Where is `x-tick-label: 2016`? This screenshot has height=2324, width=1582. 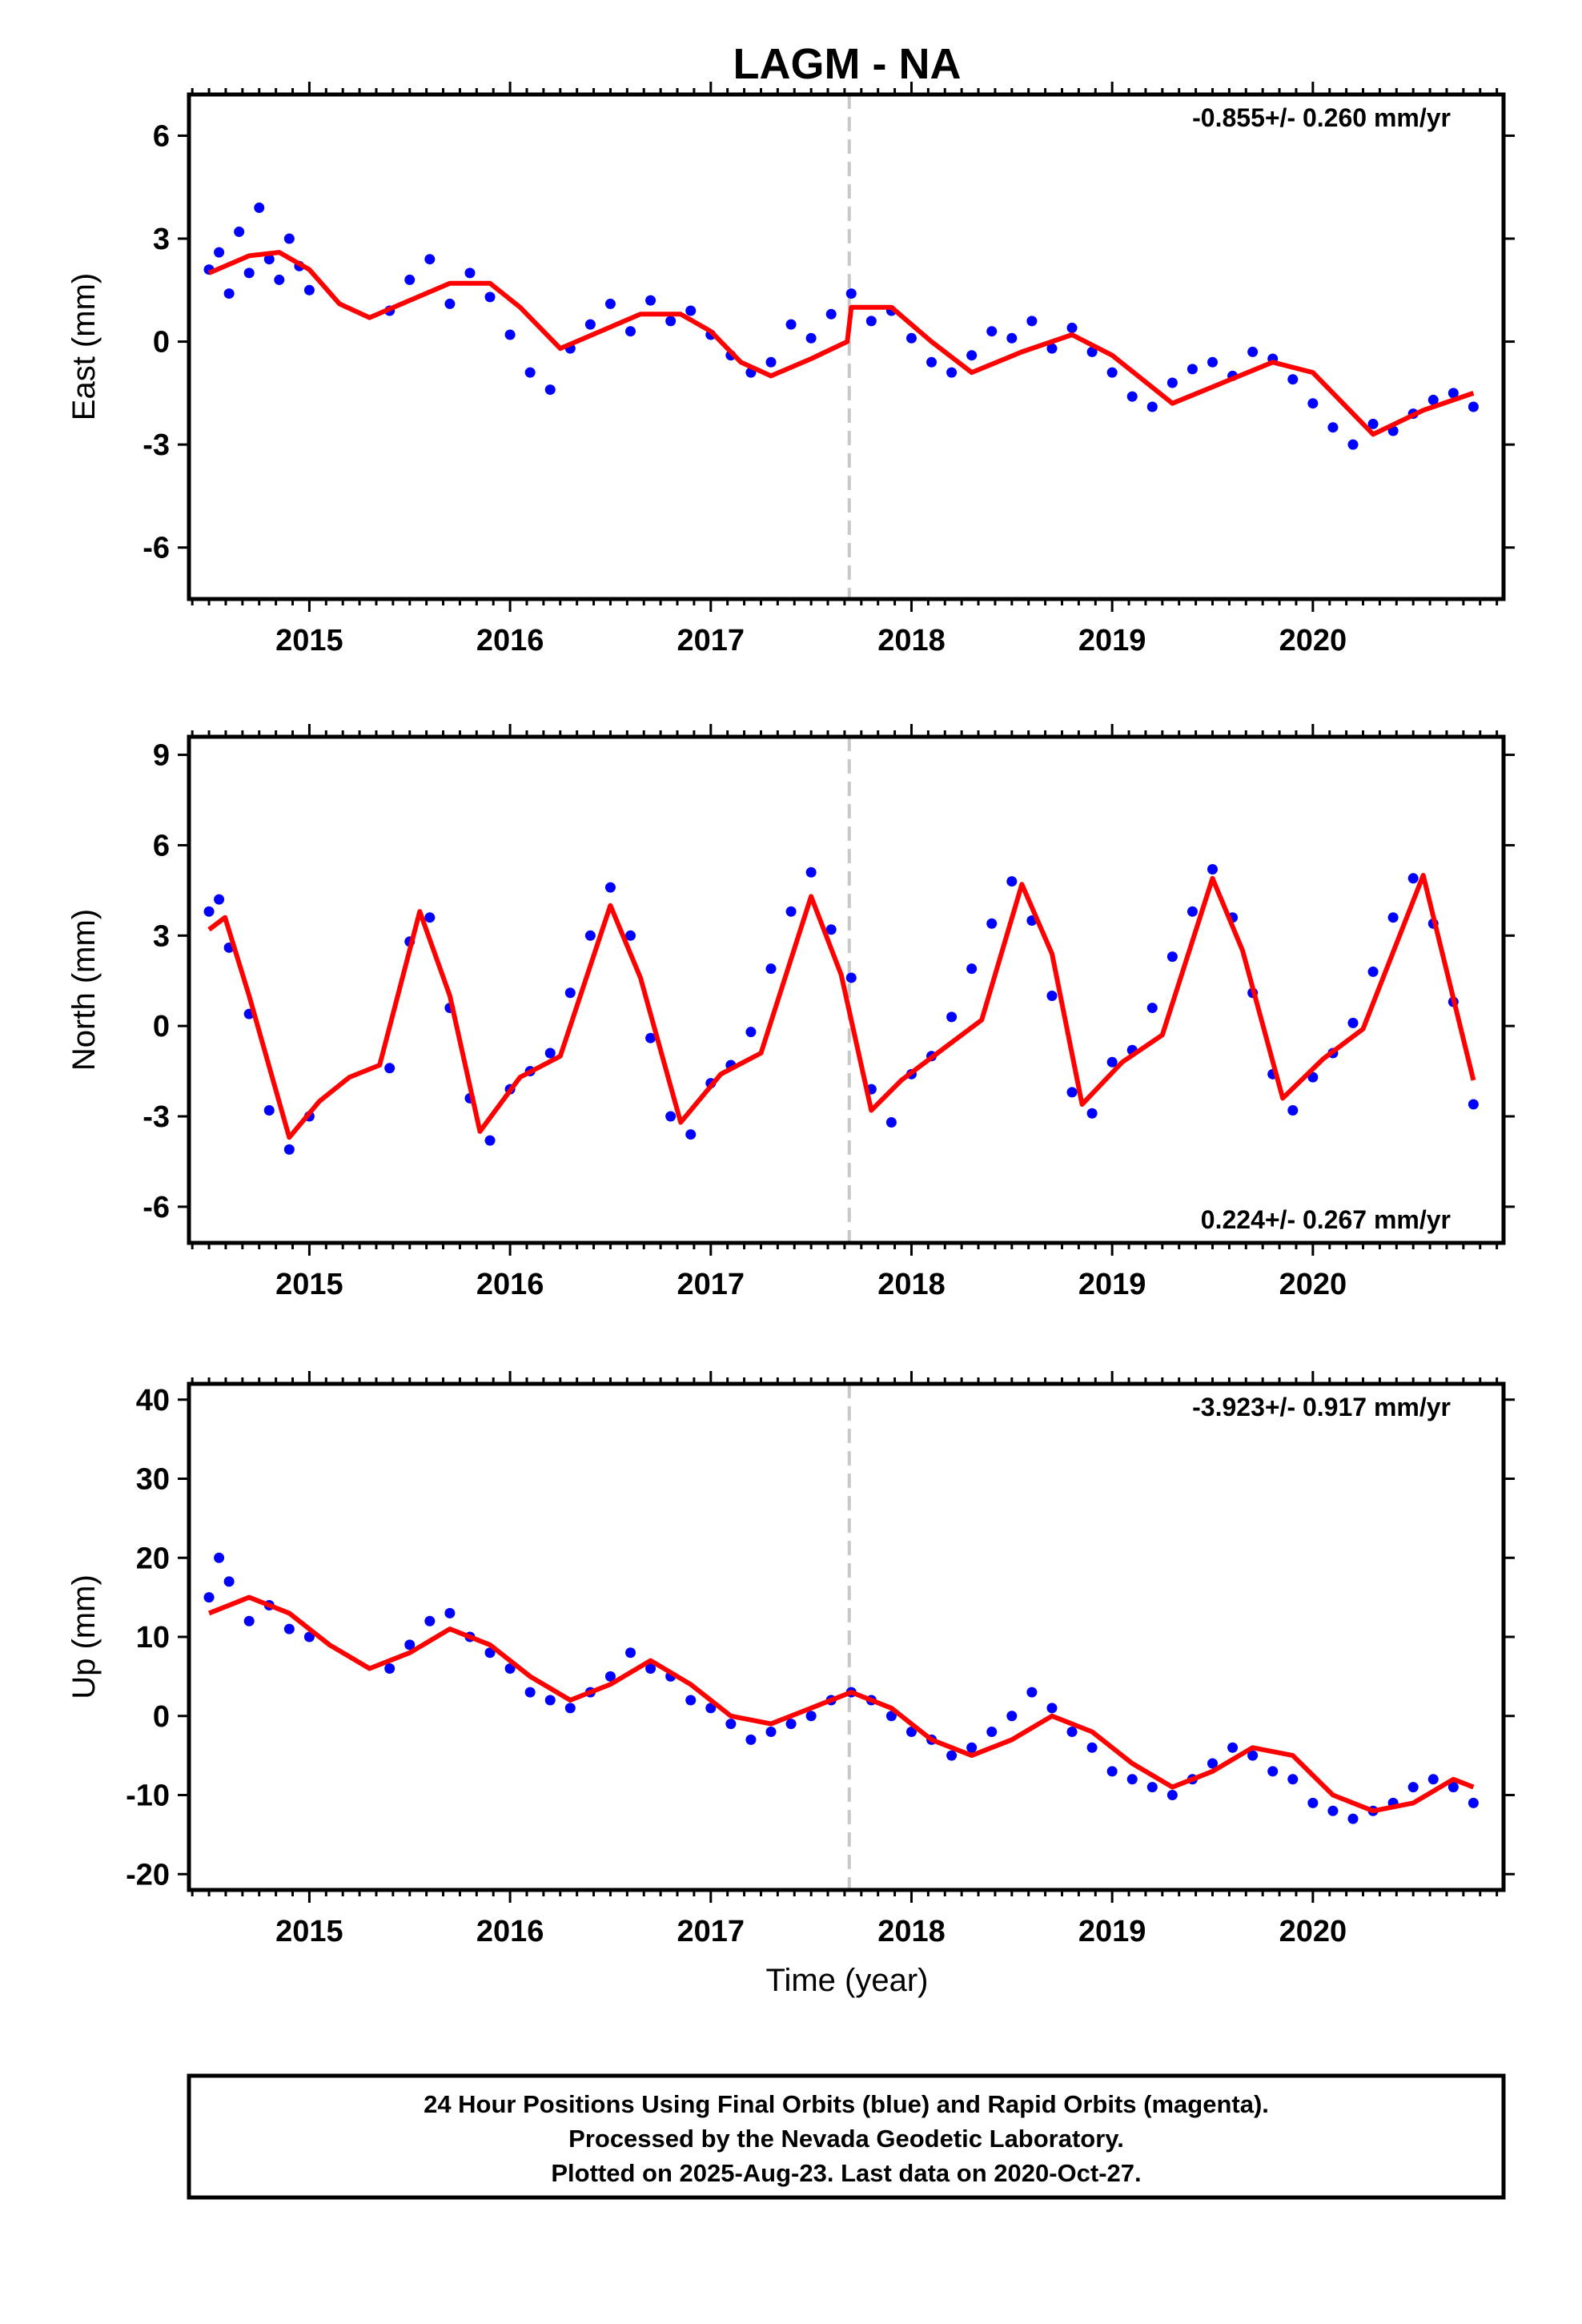
x-tick-label: 2016 is located at coordinates (510, 1931).